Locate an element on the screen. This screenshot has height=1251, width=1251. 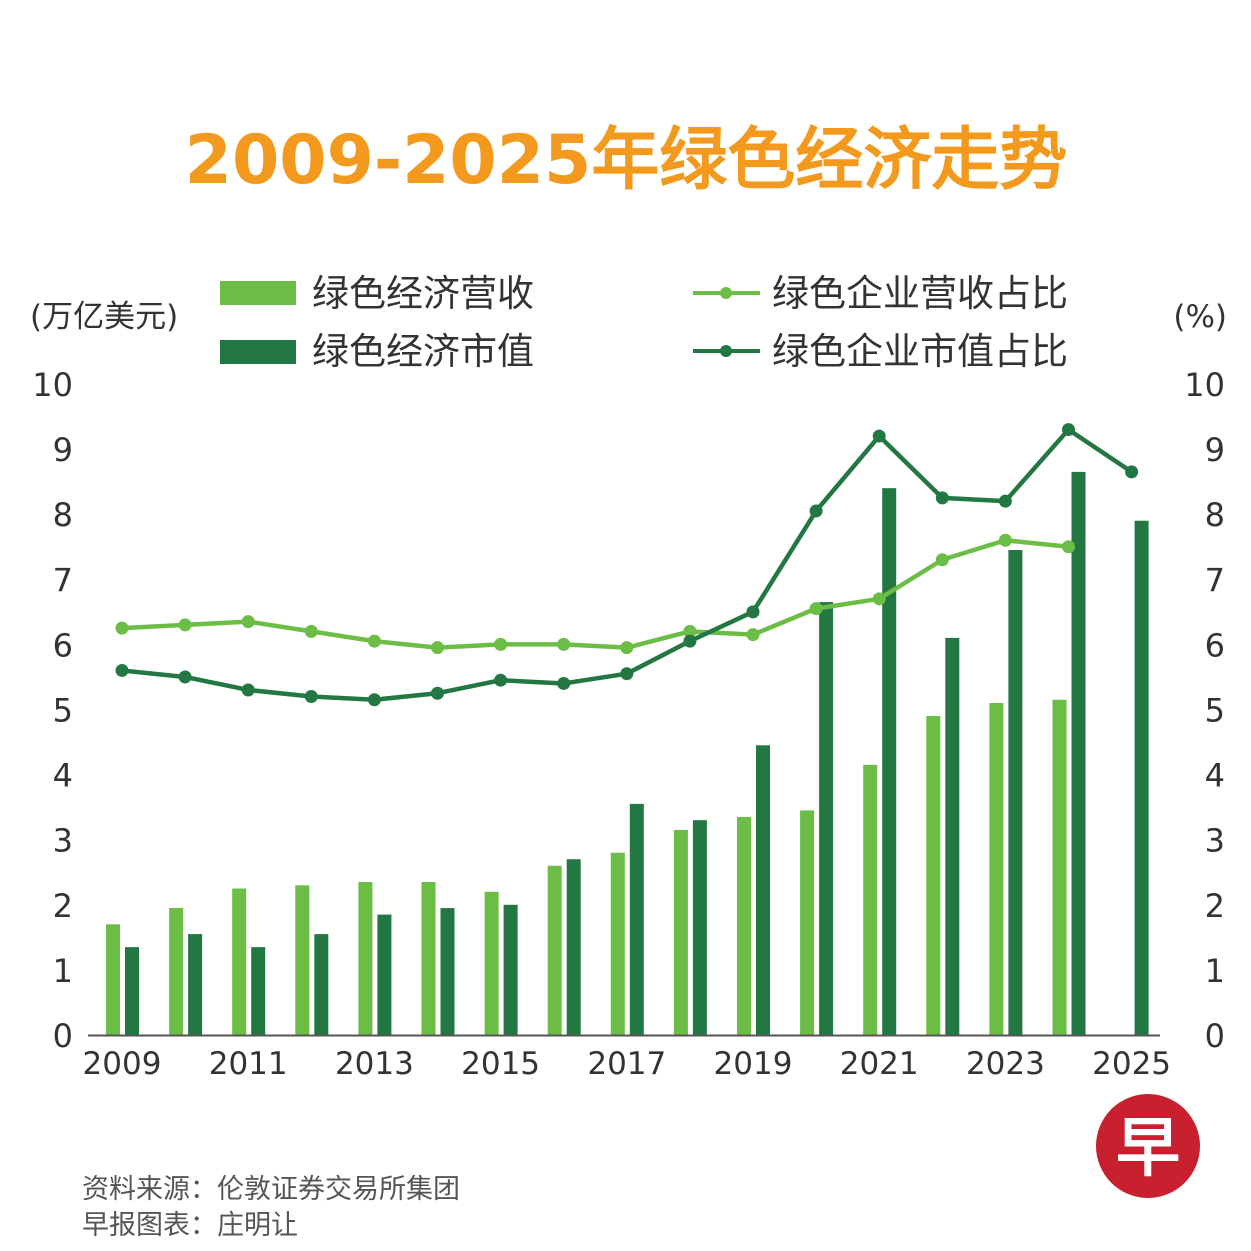
revenue-bar-2013 is located at coordinates (365, 958).